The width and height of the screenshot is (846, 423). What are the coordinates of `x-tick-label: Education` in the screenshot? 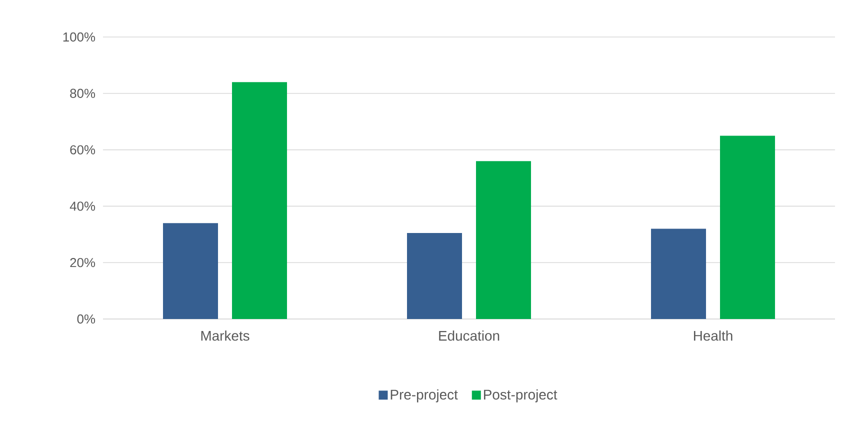 It's located at (469, 335).